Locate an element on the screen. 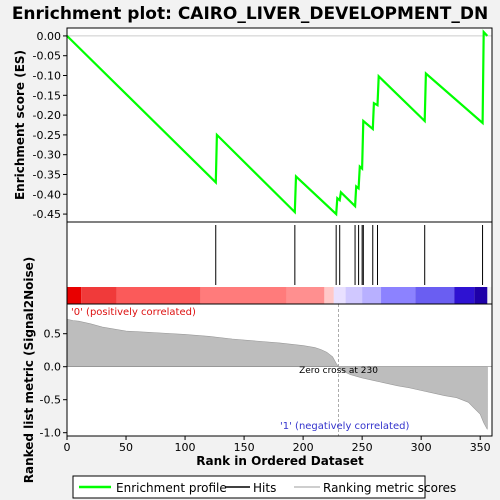 The image size is (500, 500). metric-y-axis-label: Ranked list metric (Signal2Noise) is located at coordinates (29, 370).